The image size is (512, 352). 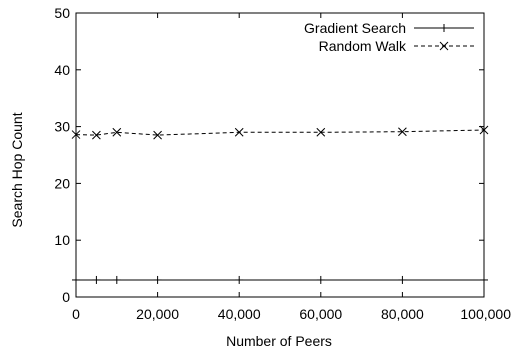 What do you see at coordinates (62, 183) in the screenshot?
I see `y-tick-label: 20` at bounding box center [62, 183].